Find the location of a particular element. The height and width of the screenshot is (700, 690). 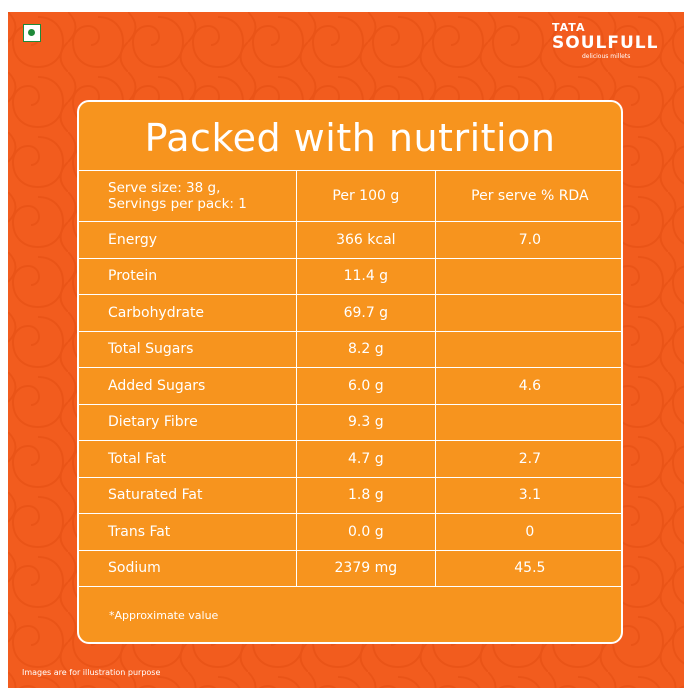

nutrient-name: Saturated Fat is located at coordinates (188, 495).